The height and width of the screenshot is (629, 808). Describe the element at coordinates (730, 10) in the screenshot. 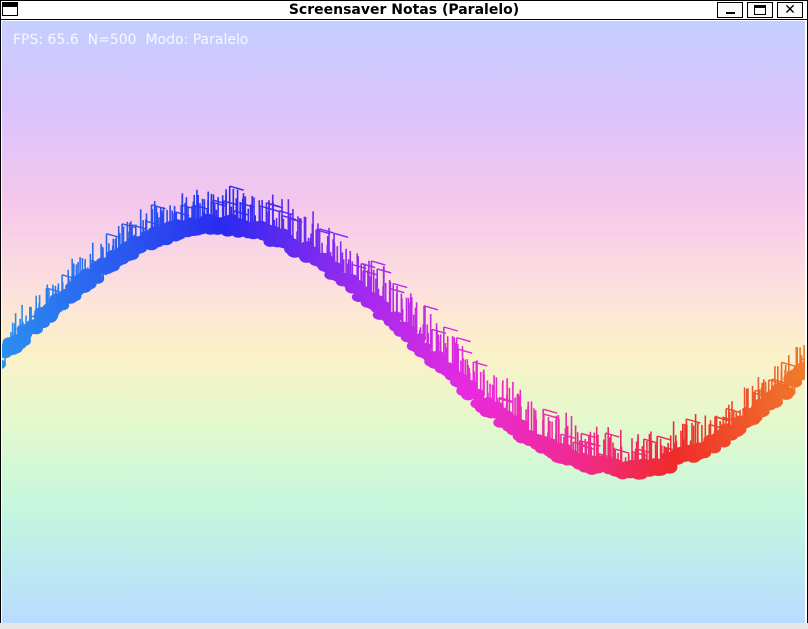

I see `minimize-button` at that location.